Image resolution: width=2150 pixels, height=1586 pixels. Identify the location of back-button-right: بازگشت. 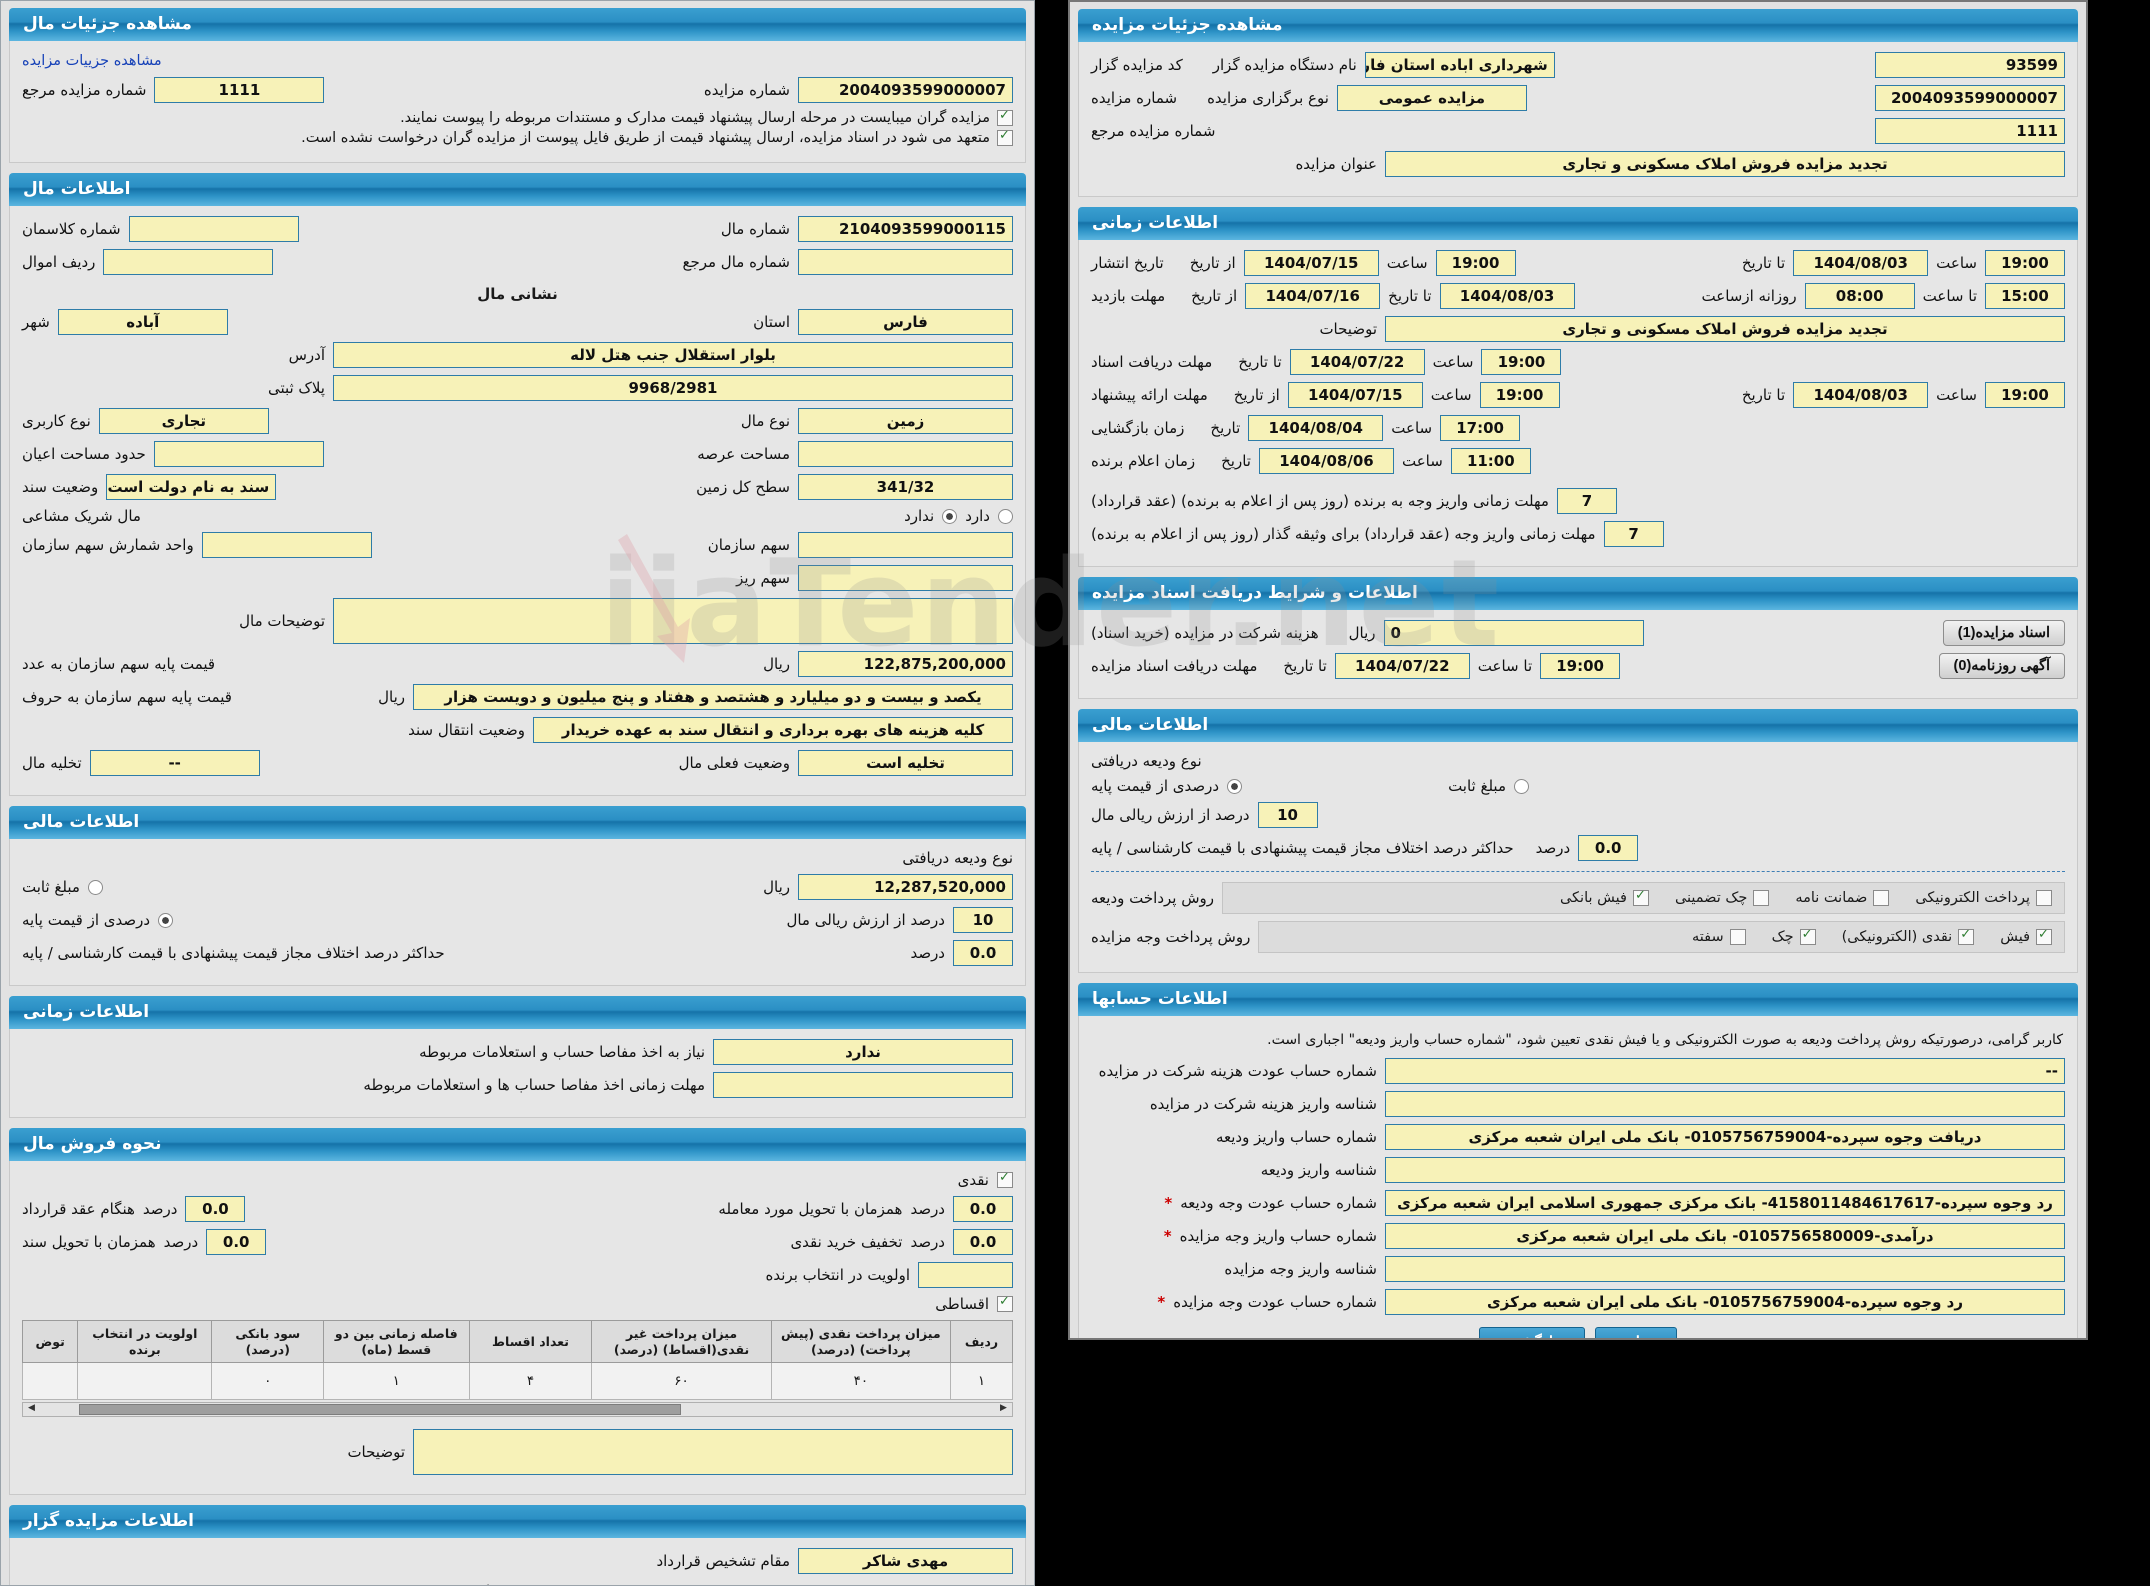
(1532, 1332).